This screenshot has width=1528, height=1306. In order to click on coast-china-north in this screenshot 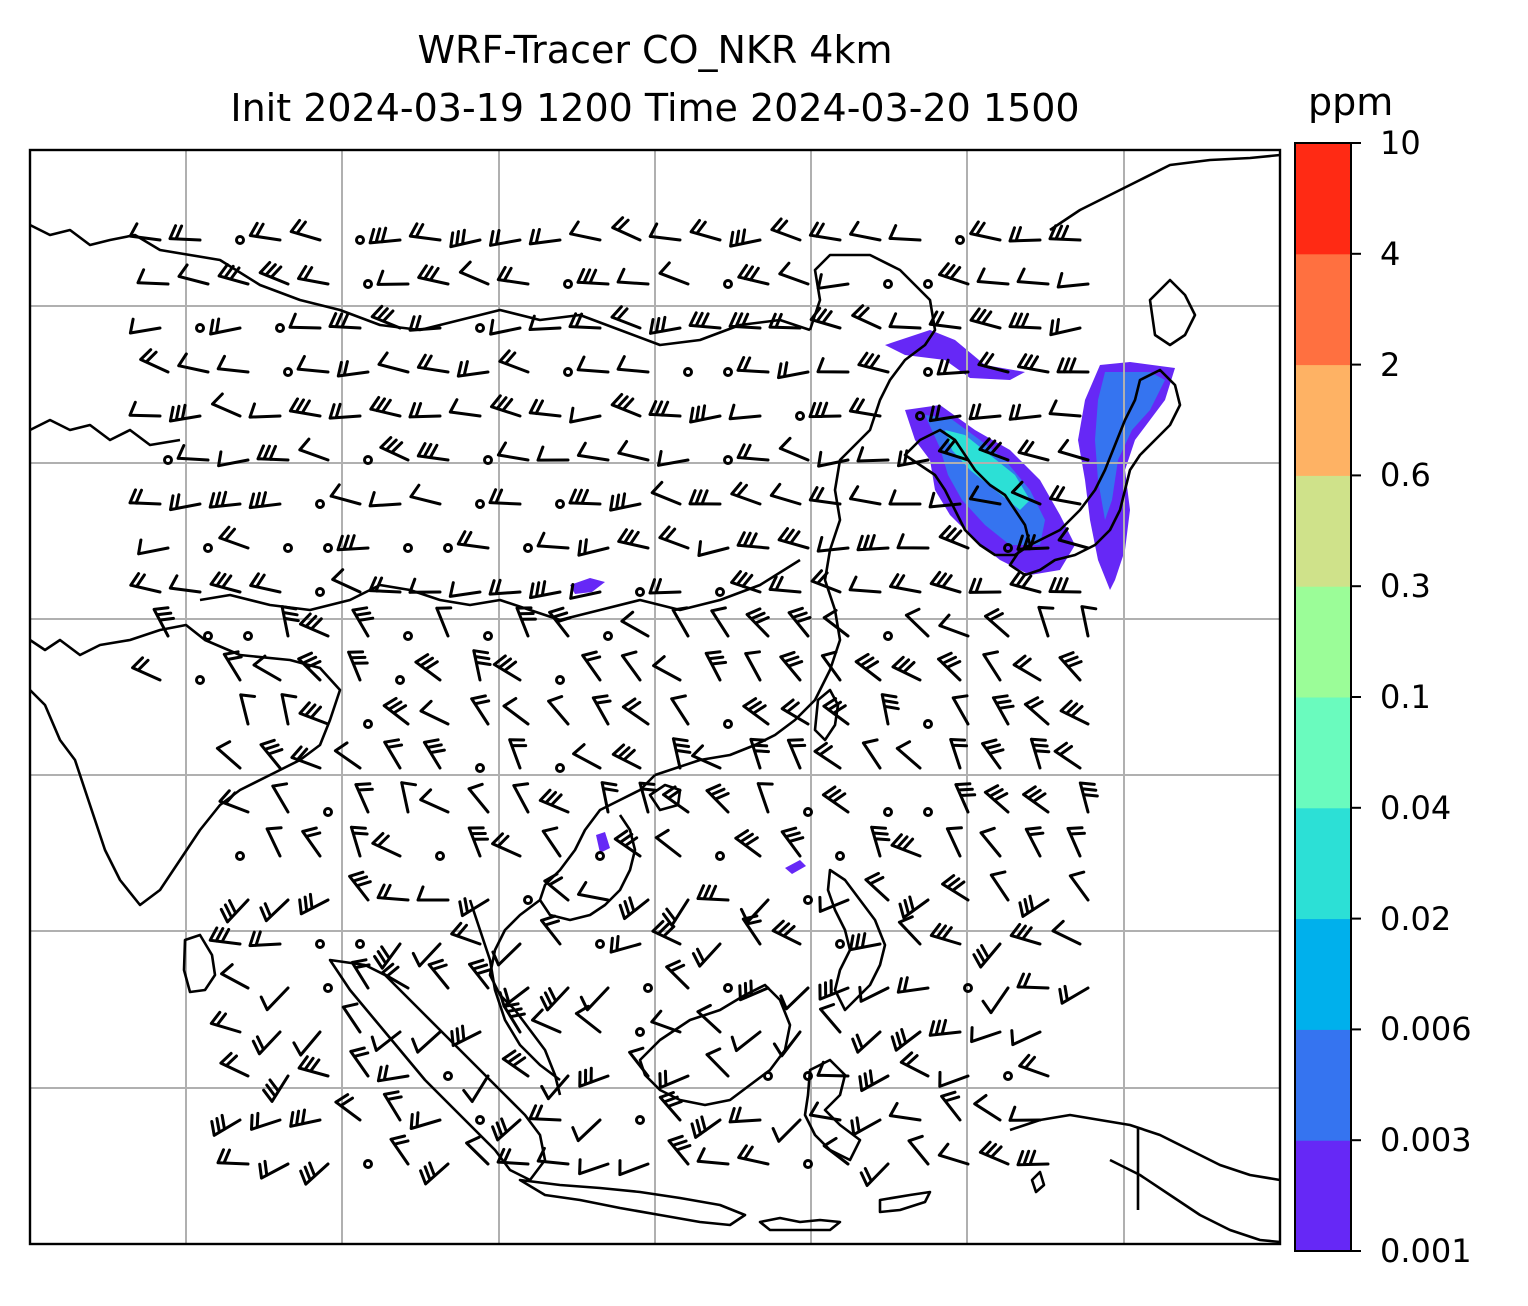, I will do `click(795, 515)`.